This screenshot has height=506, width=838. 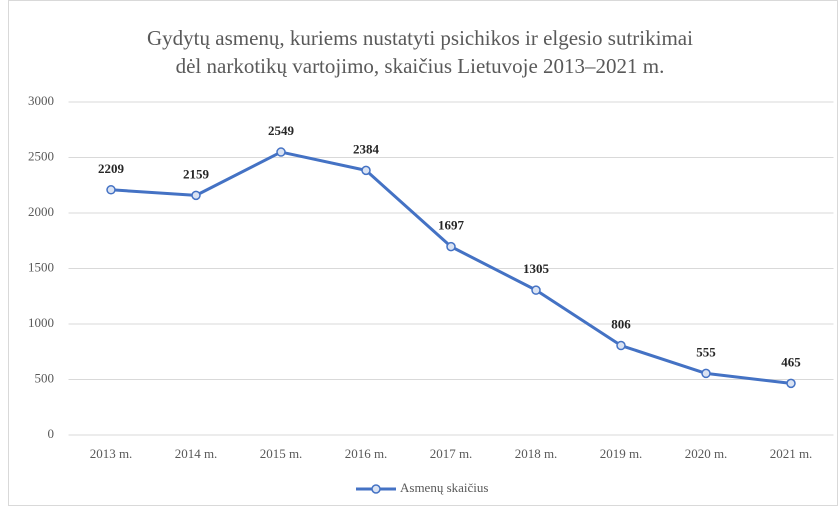 I want to click on data-label: 1305, so click(x=536, y=268).